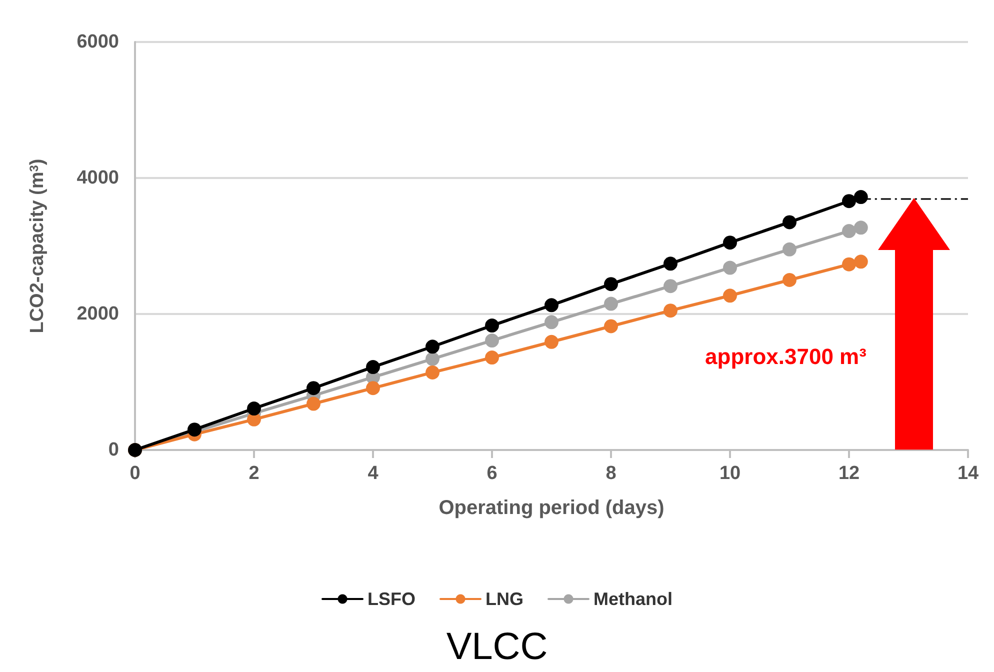  Describe the element at coordinates (254, 473) in the screenshot. I see `x-tick-label: 2` at that location.